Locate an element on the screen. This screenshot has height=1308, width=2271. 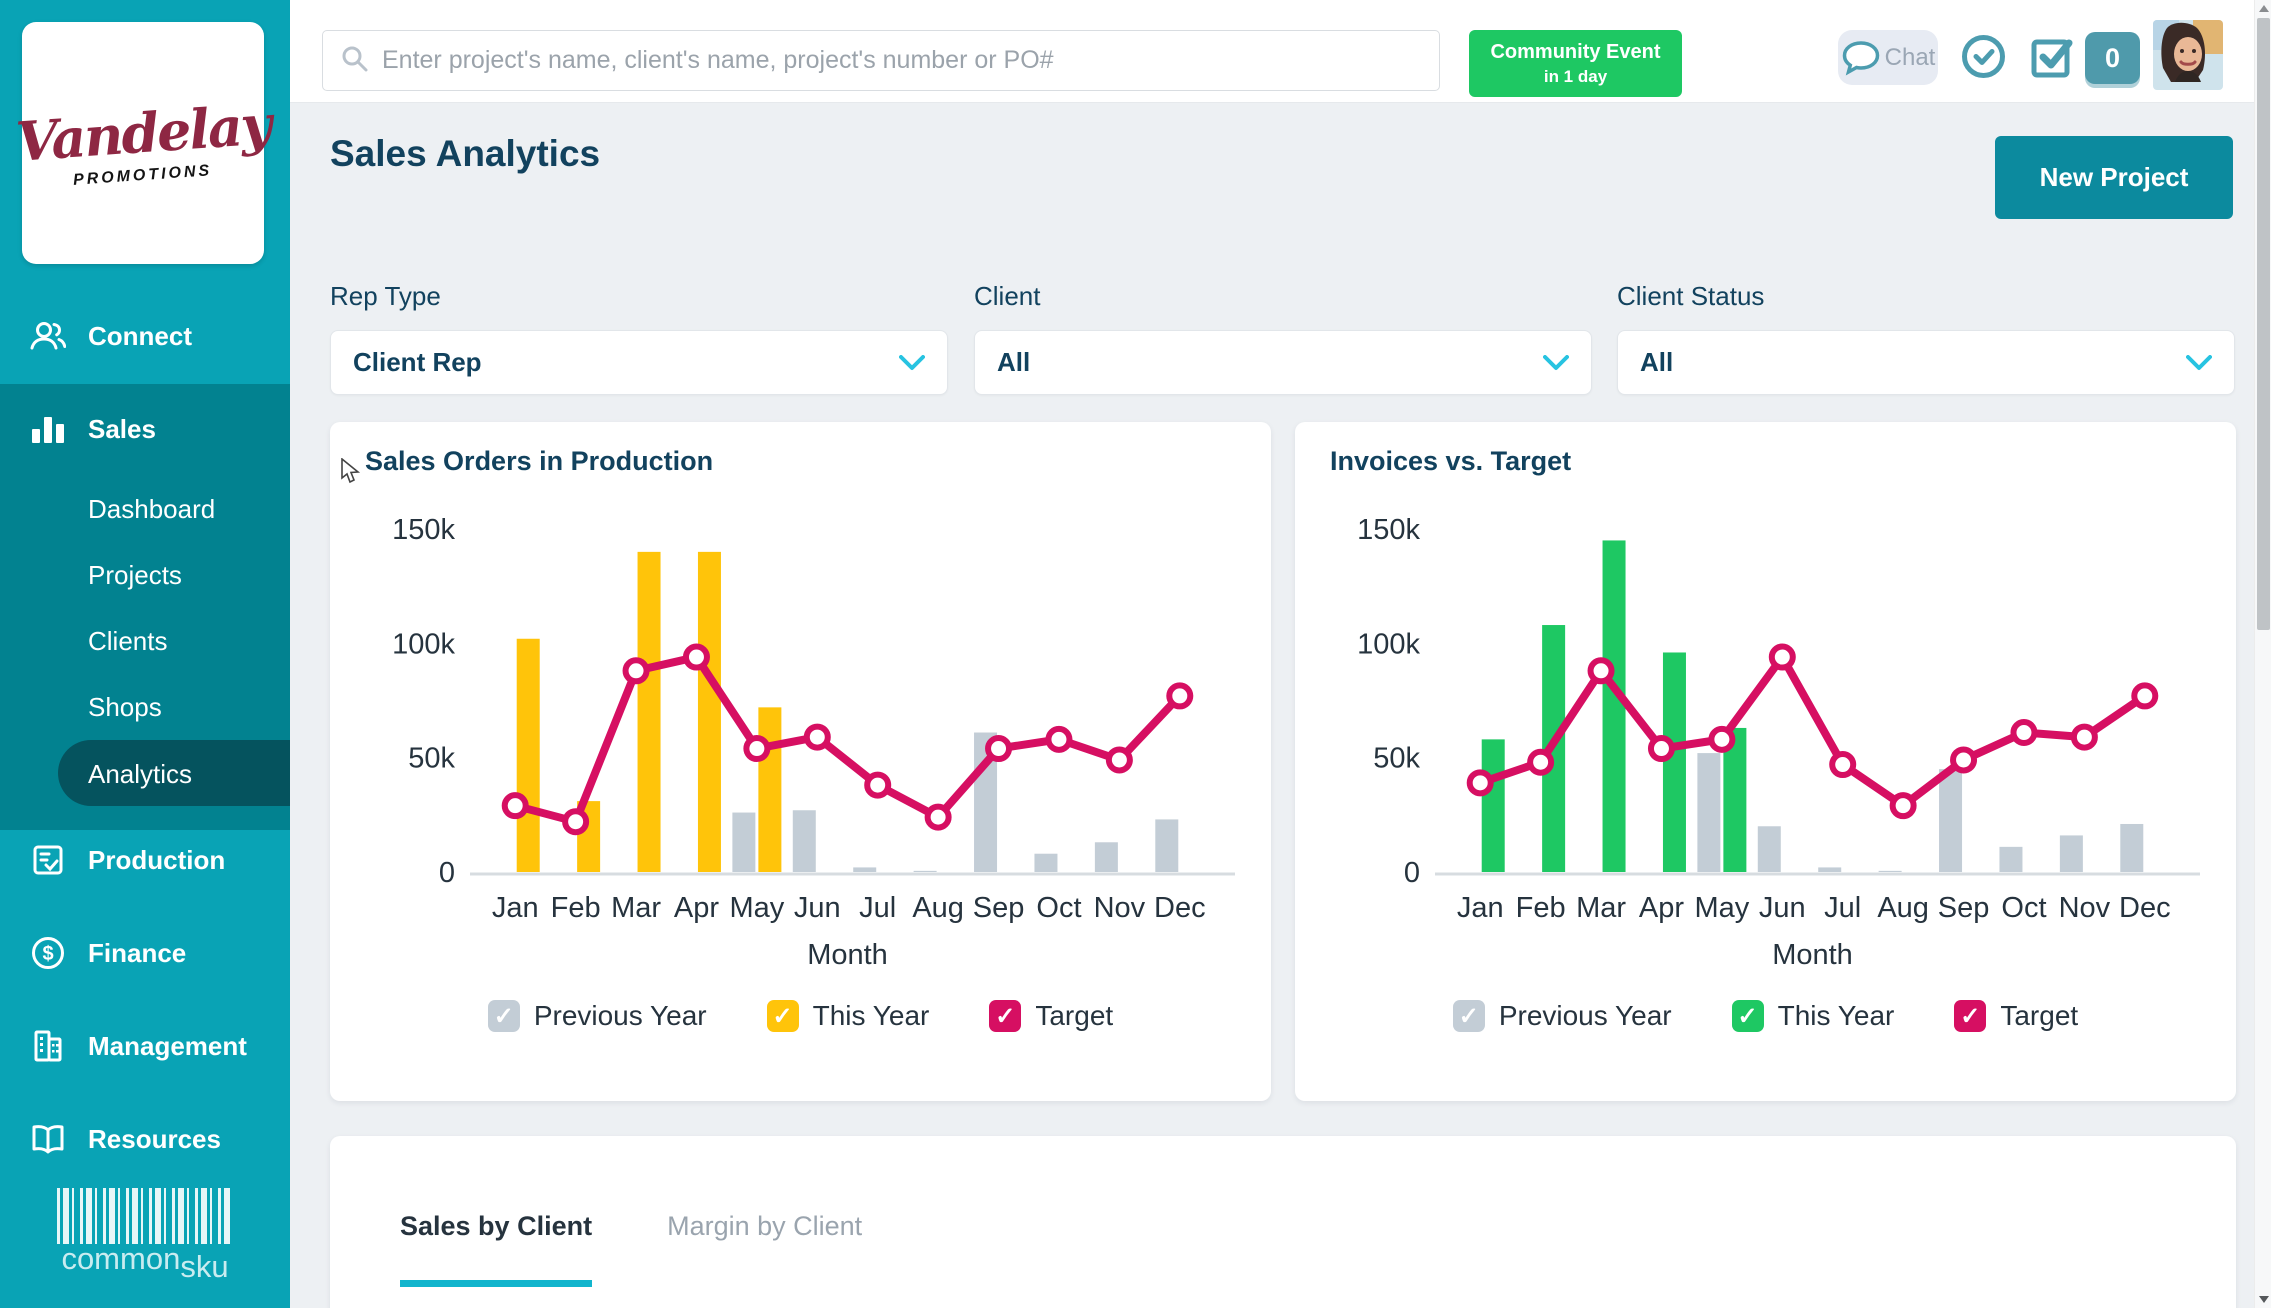
vertical-scrollbar is located at coordinates (2262, 654).